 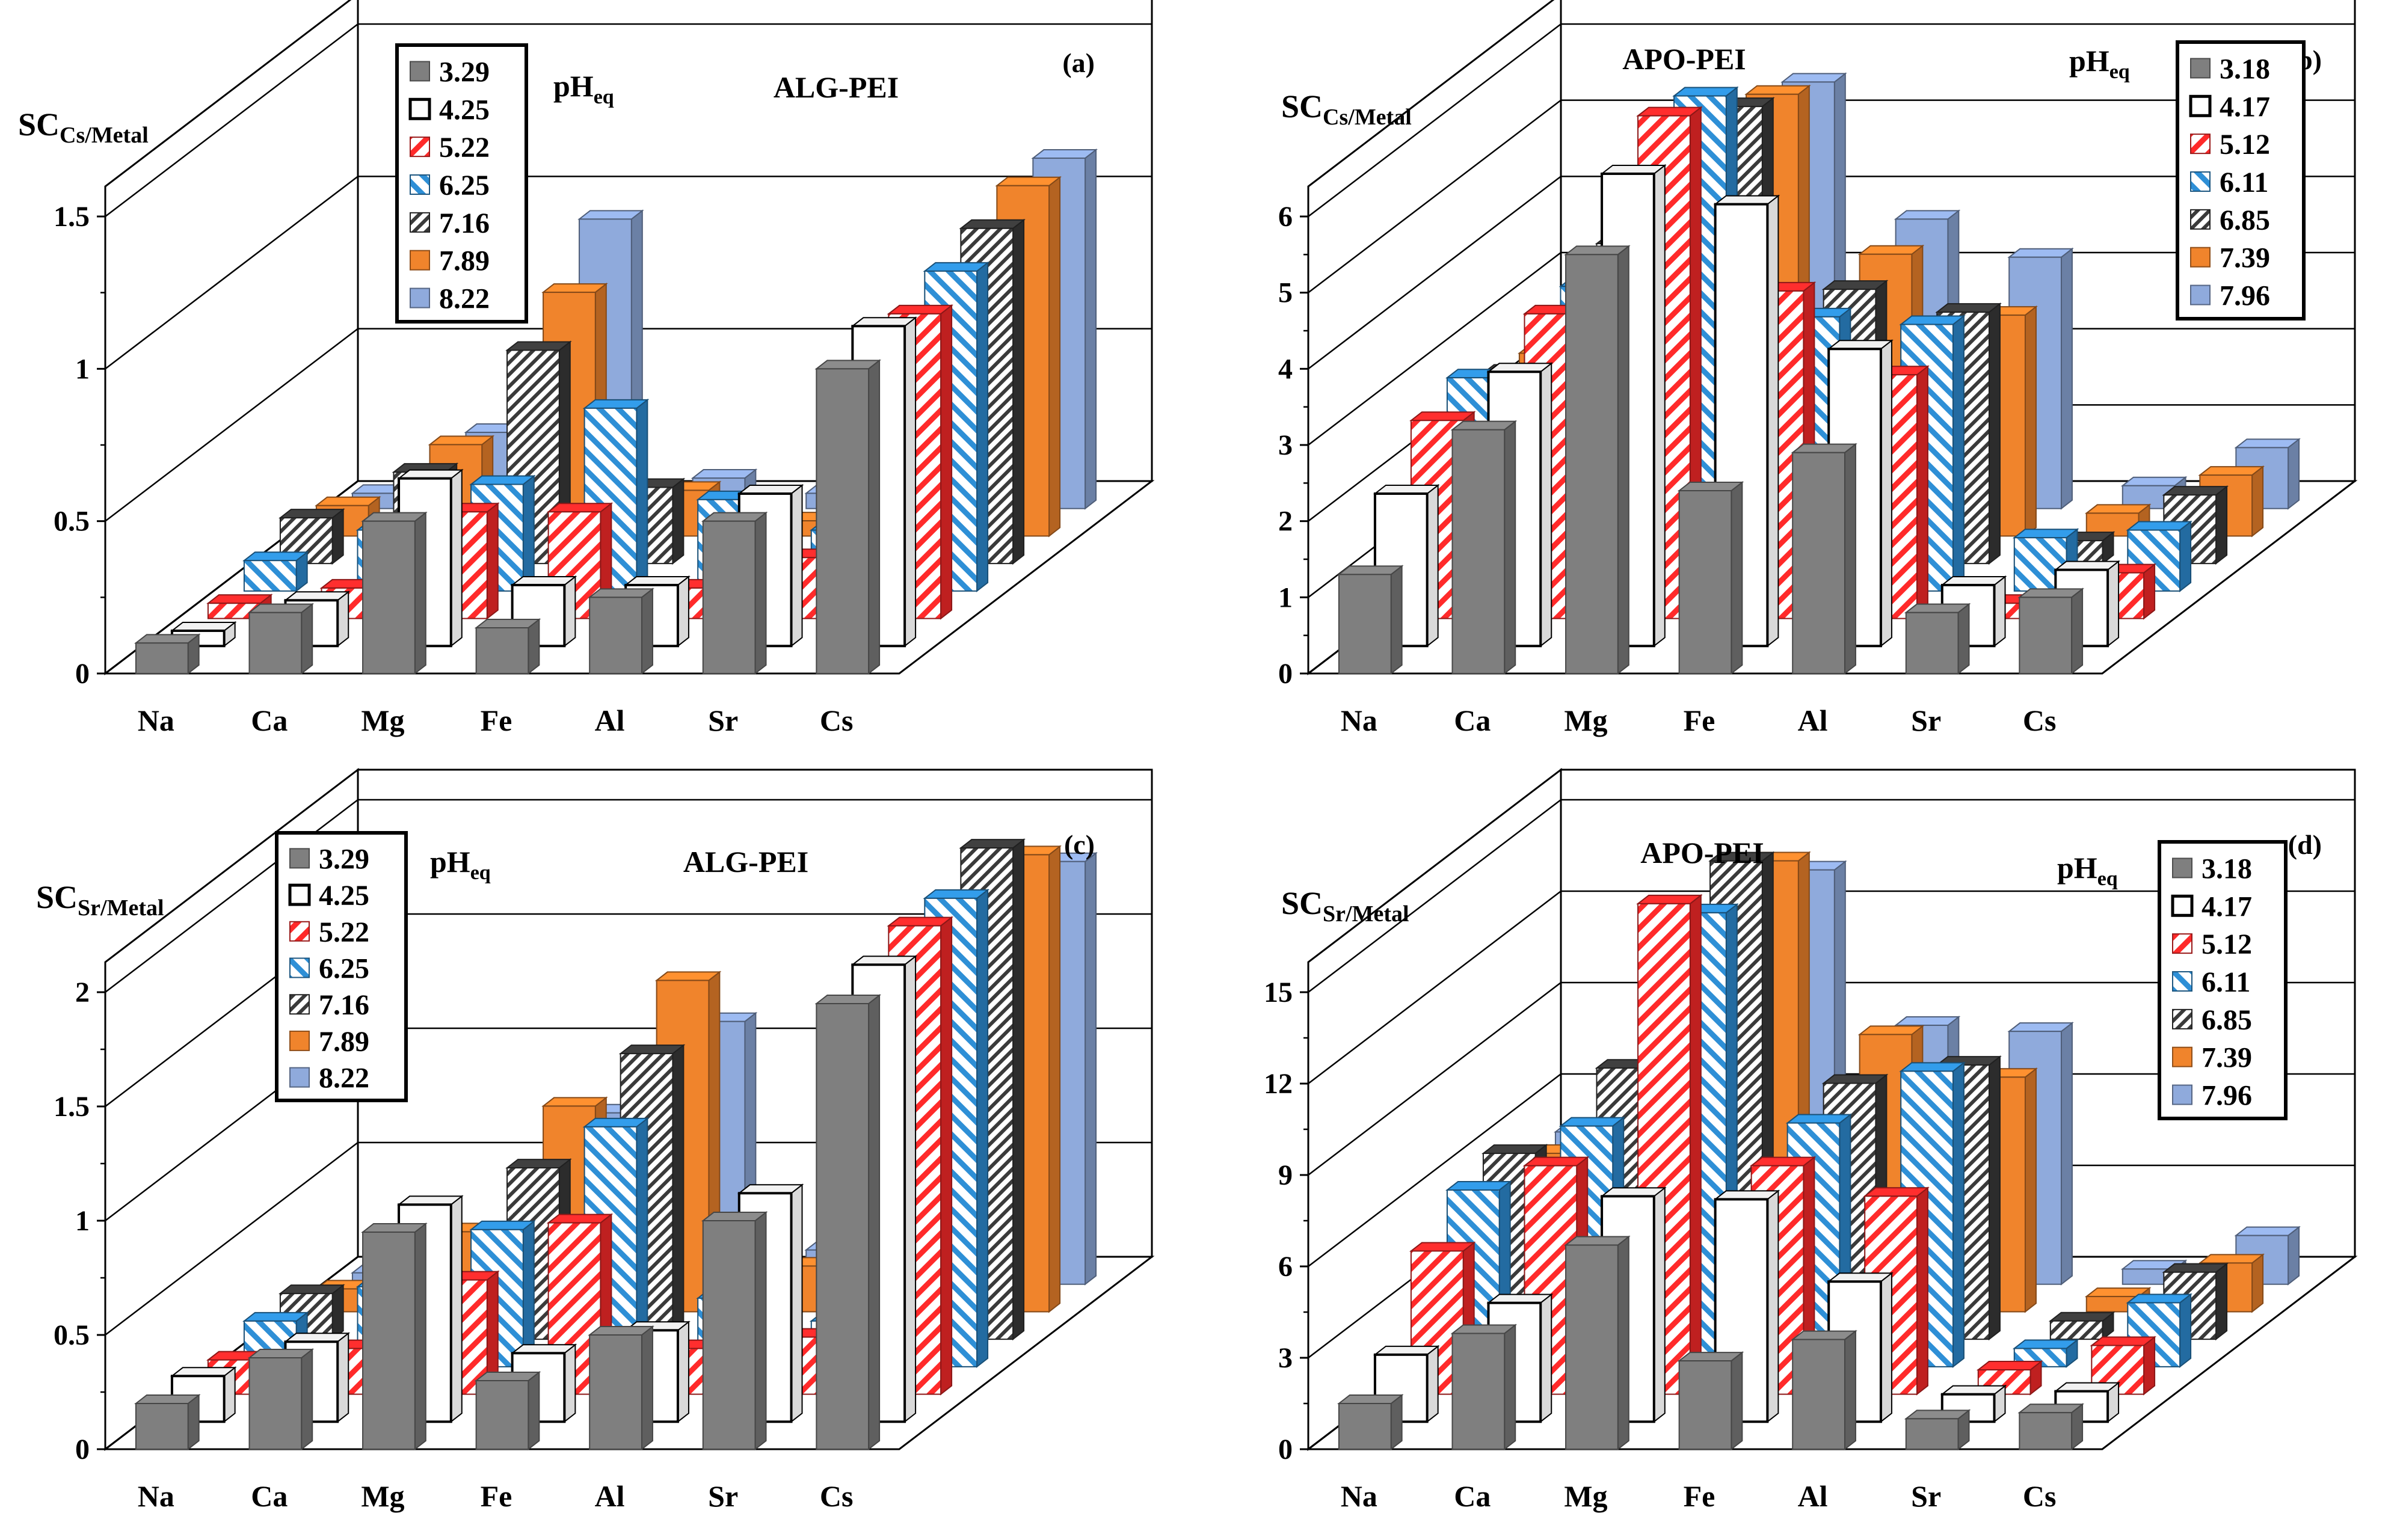 What do you see at coordinates (2081, 1326) in the screenshot?
I see `bar-sr-6.85` at bounding box center [2081, 1326].